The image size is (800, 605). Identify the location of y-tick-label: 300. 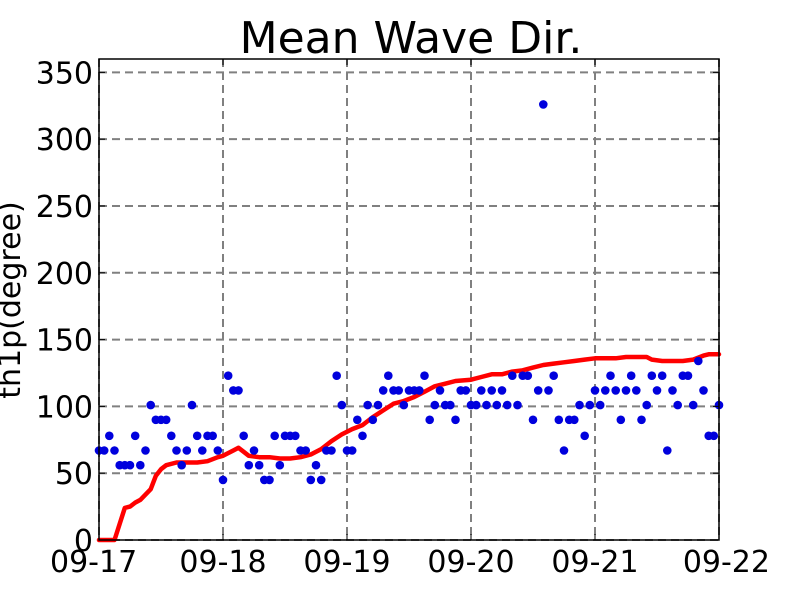
(64, 140).